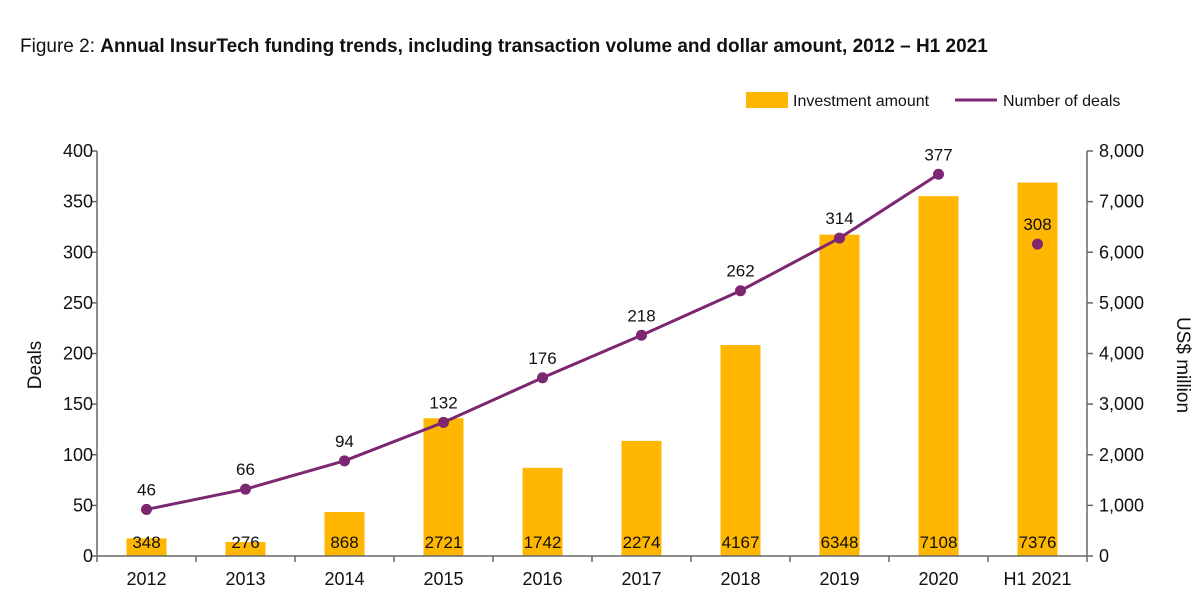  What do you see at coordinates (443, 402) in the screenshot?
I see `deals-value-label: 132` at bounding box center [443, 402].